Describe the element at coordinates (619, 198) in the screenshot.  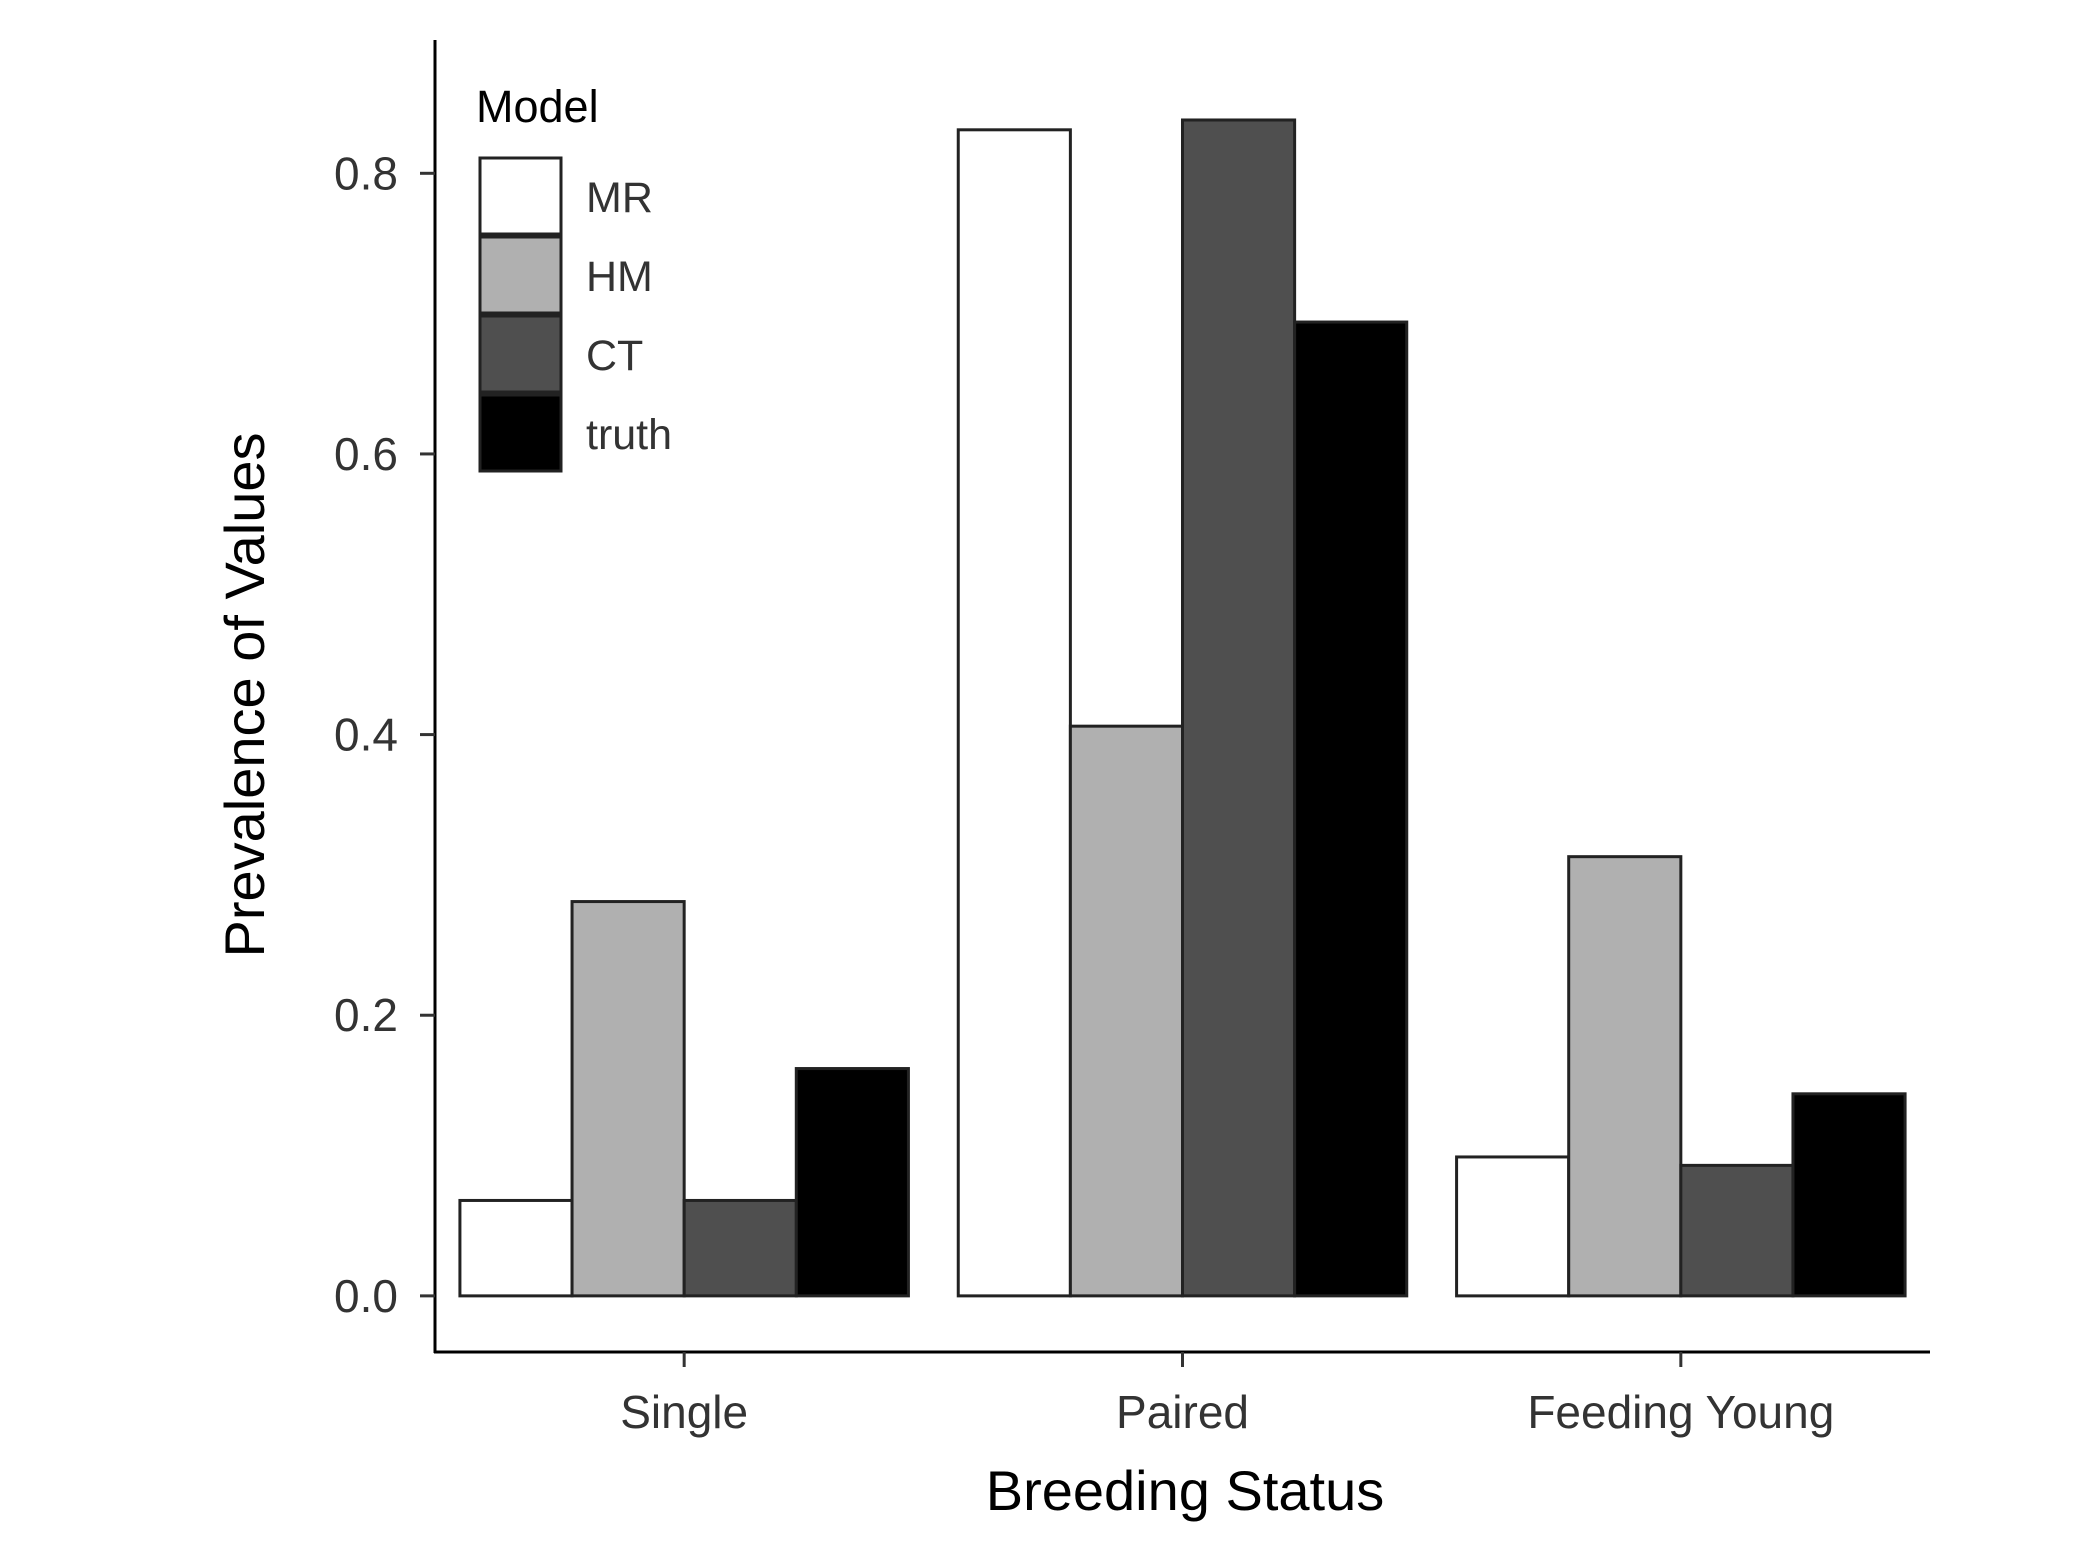
I see `legend-label-mr: MR` at that location.